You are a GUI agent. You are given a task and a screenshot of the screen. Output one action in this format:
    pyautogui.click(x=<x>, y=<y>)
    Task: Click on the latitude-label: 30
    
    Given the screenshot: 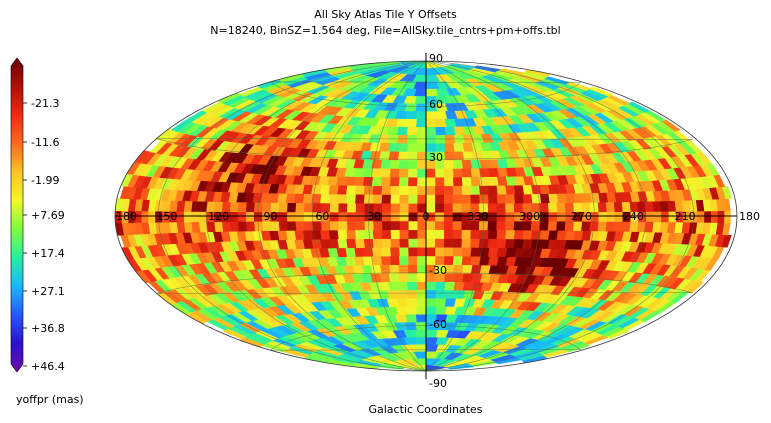 What is the action you would take?
    pyautogui.click(x=436, y=157)
    